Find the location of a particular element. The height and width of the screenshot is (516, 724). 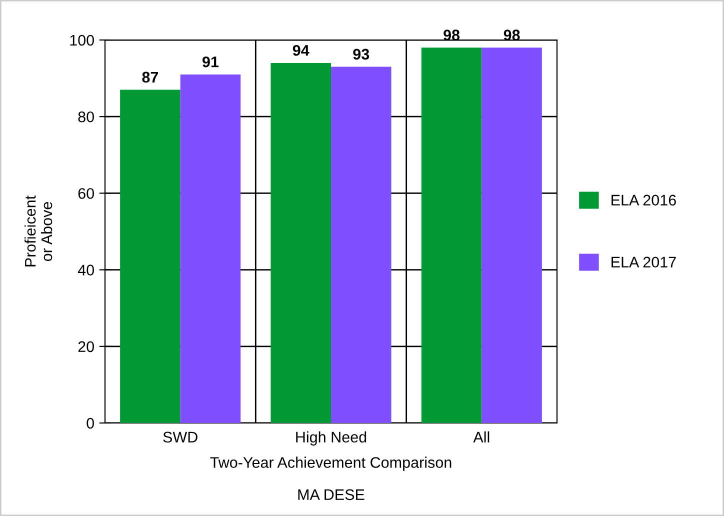

x-tick-label: All is located at coordinates (481, 436).